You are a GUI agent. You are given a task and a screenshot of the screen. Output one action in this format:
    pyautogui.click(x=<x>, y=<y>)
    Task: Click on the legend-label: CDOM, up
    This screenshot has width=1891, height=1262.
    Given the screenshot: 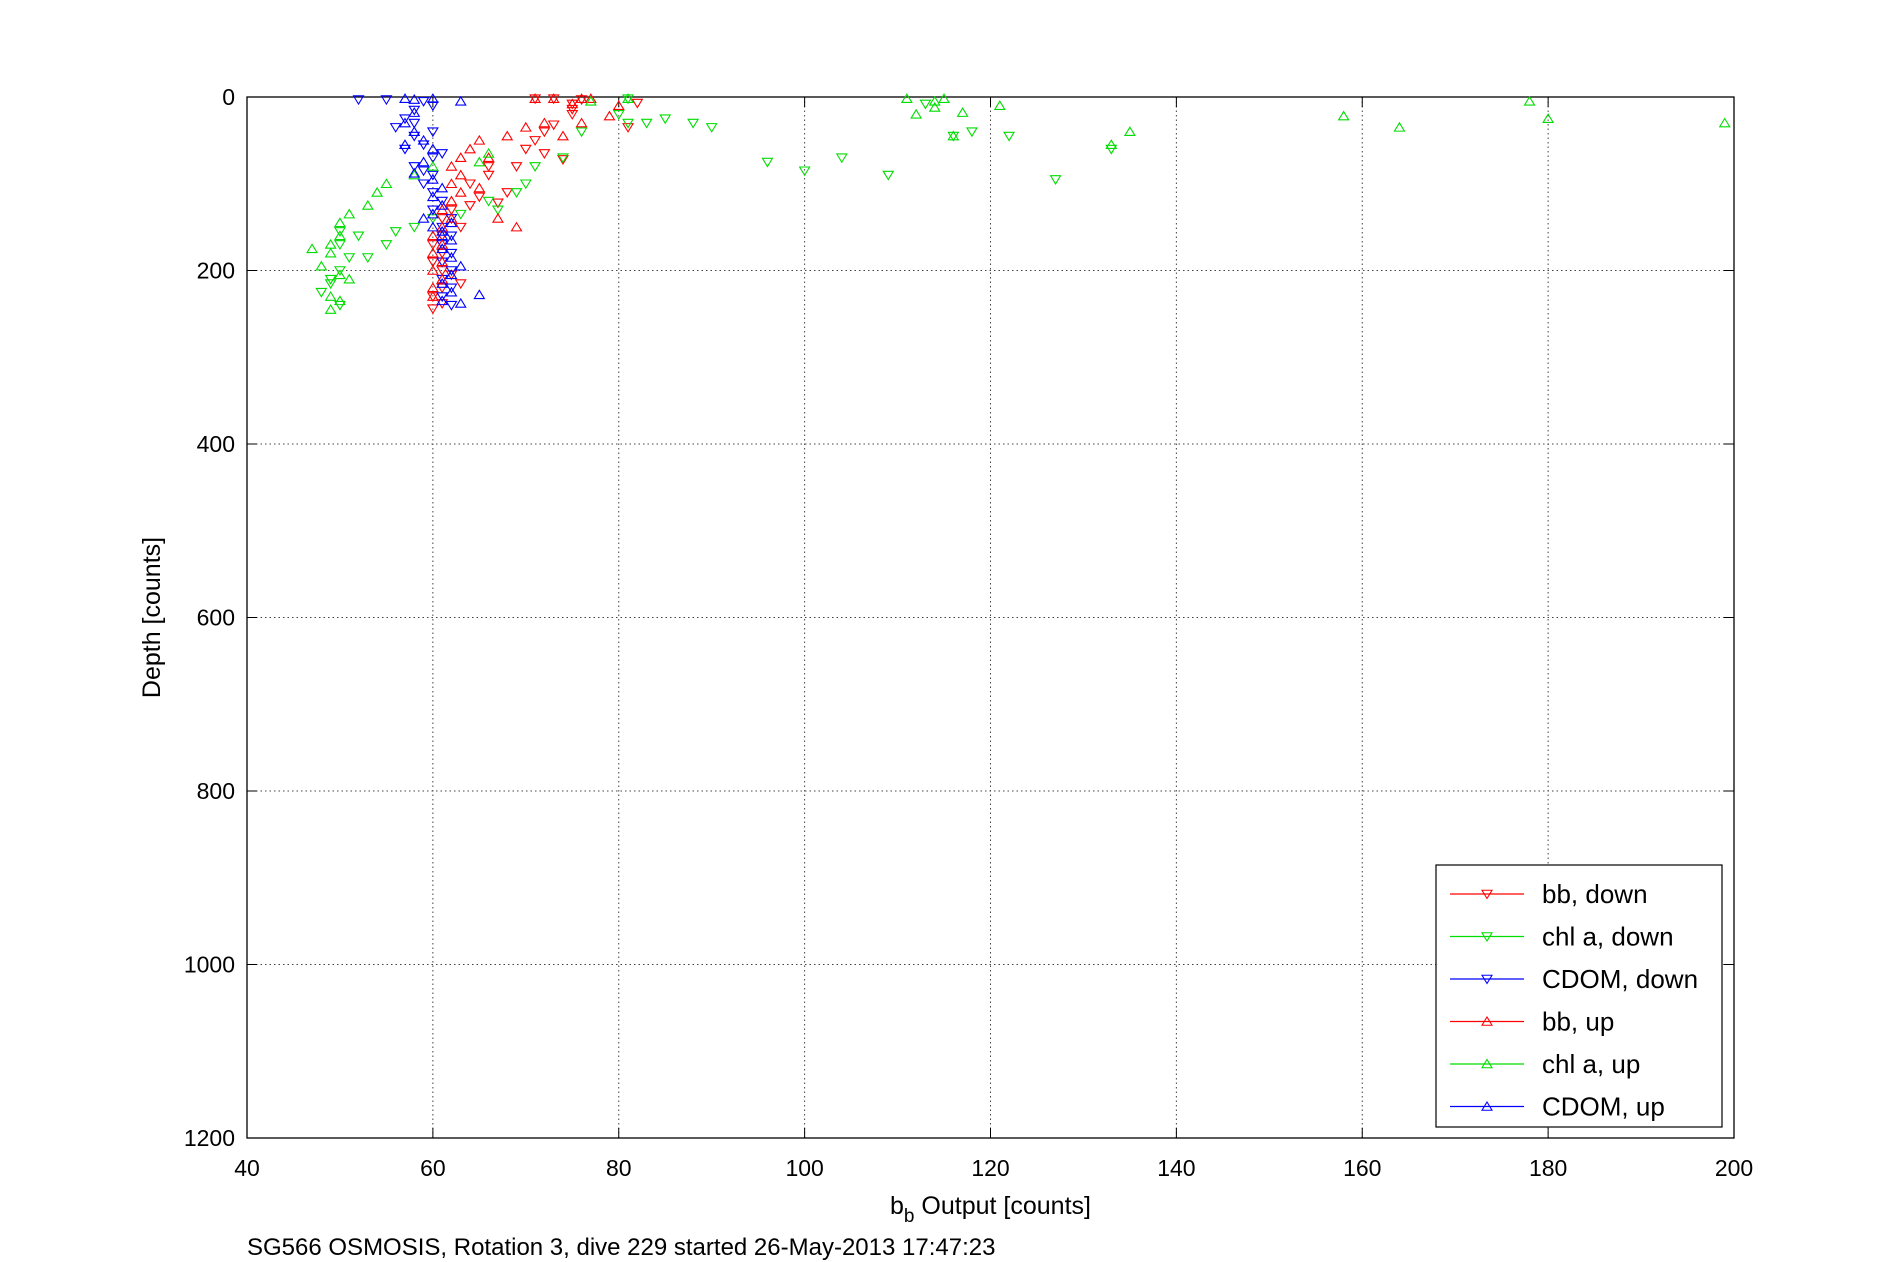 What is the action you would take?
    pyautogui.click(x=1603, y=1107)
    